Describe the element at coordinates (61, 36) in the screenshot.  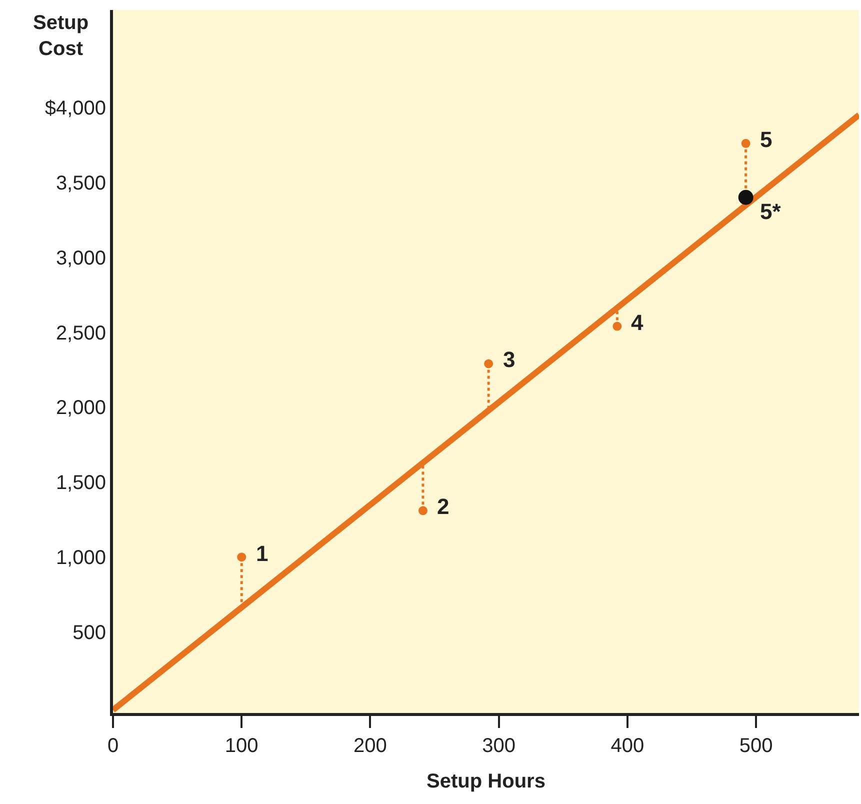
I see `y-axis-title: Setup Cost` at that location.